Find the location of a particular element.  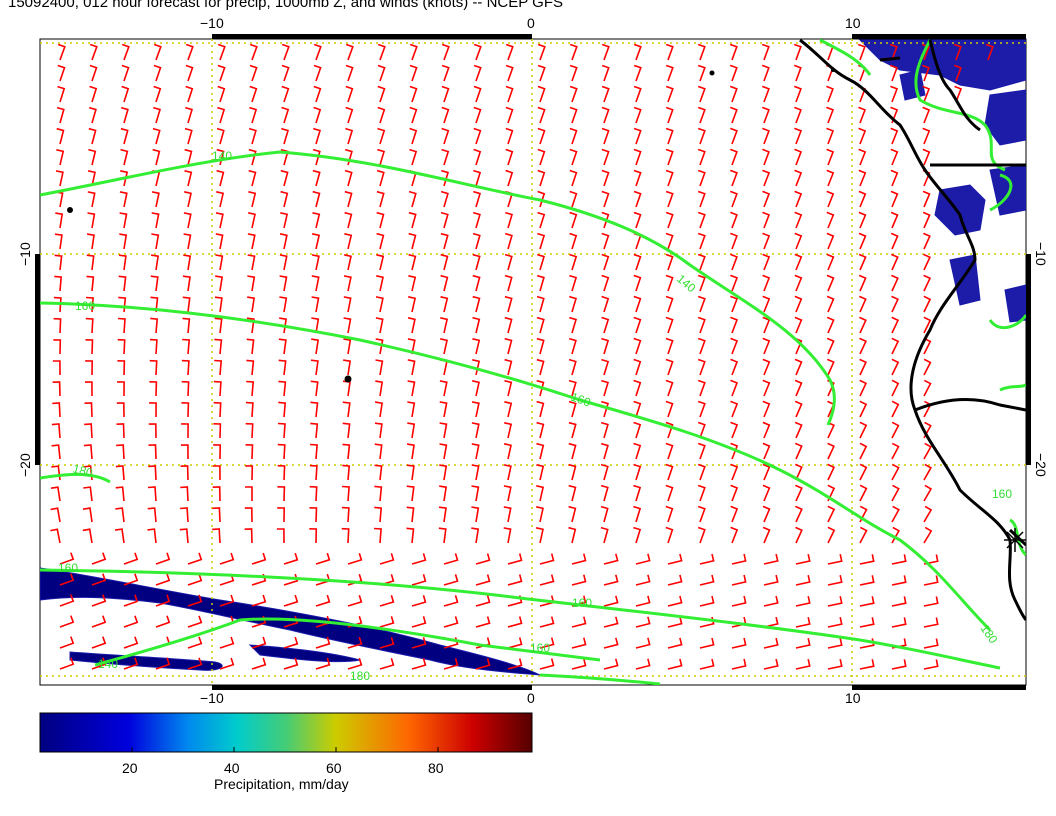

bottom-tick-label: −10 is located at coordinates (212, 698).